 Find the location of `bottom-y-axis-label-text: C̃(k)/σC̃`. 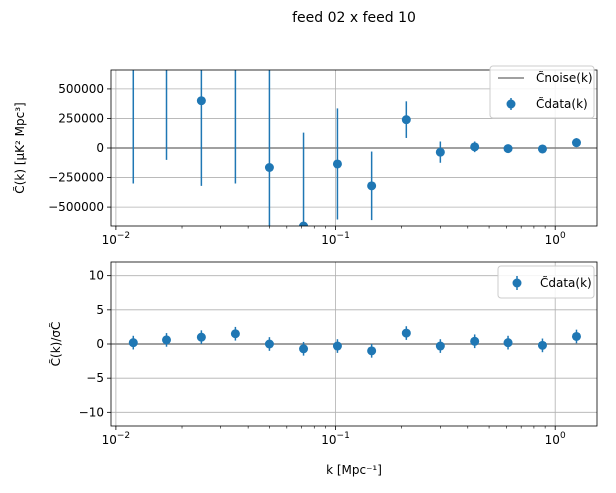

bottom-y-axis-label-text: C̃(k)/σC̃ is located at coordinates (56, 344).